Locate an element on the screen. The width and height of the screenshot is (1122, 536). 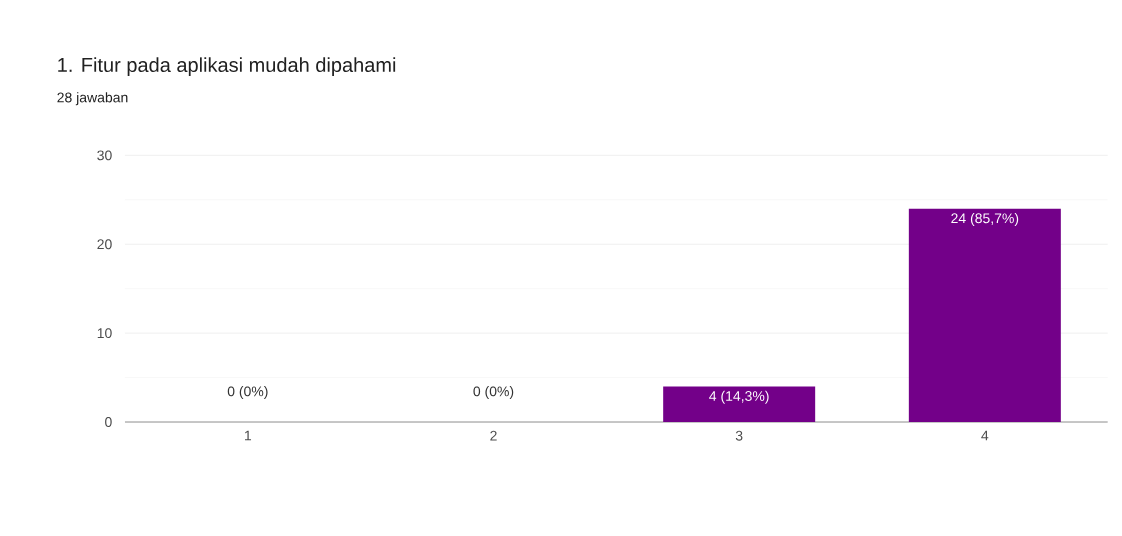
data-label: 4 (14,3%) is located at coordinates (739, 397).